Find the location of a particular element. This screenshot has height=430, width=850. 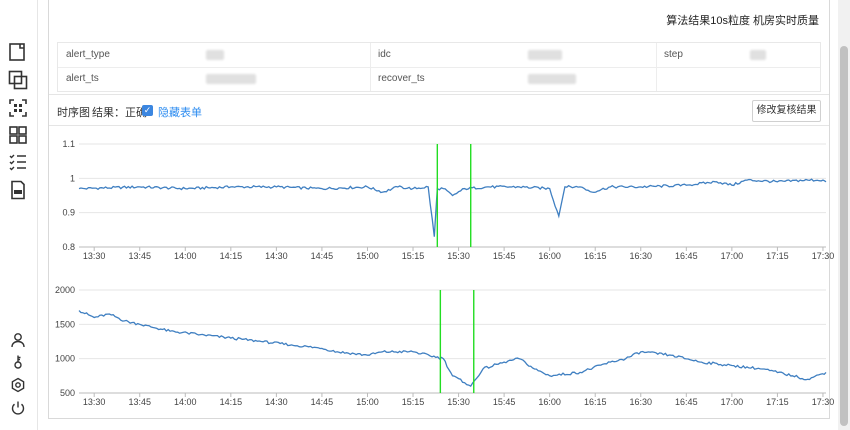

field-label-alert-ts: alert_ts is located at coordinates (82, 78).